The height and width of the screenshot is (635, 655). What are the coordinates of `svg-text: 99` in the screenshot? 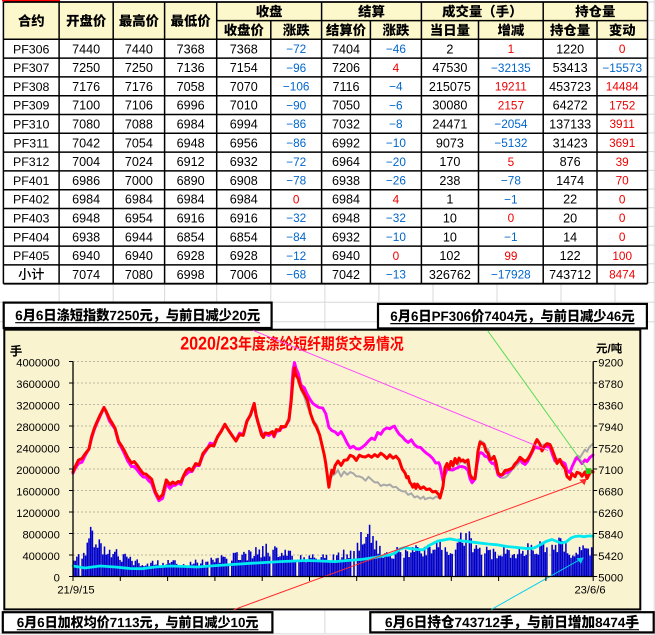 It's located at (510, 256).